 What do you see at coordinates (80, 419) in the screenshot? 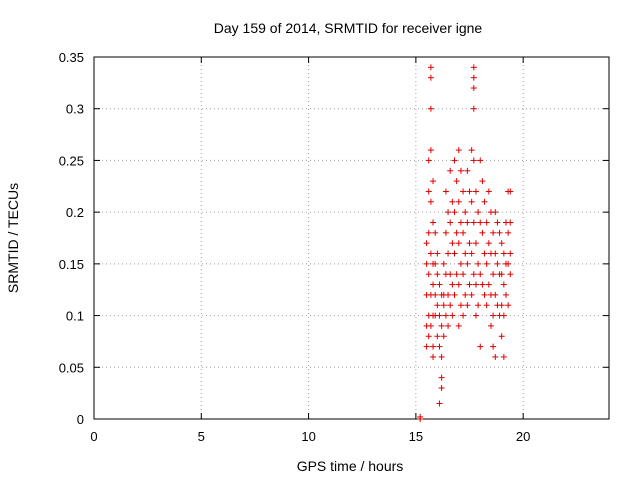
I see `y-tick-label: 0` at bounding box center [80, 419].